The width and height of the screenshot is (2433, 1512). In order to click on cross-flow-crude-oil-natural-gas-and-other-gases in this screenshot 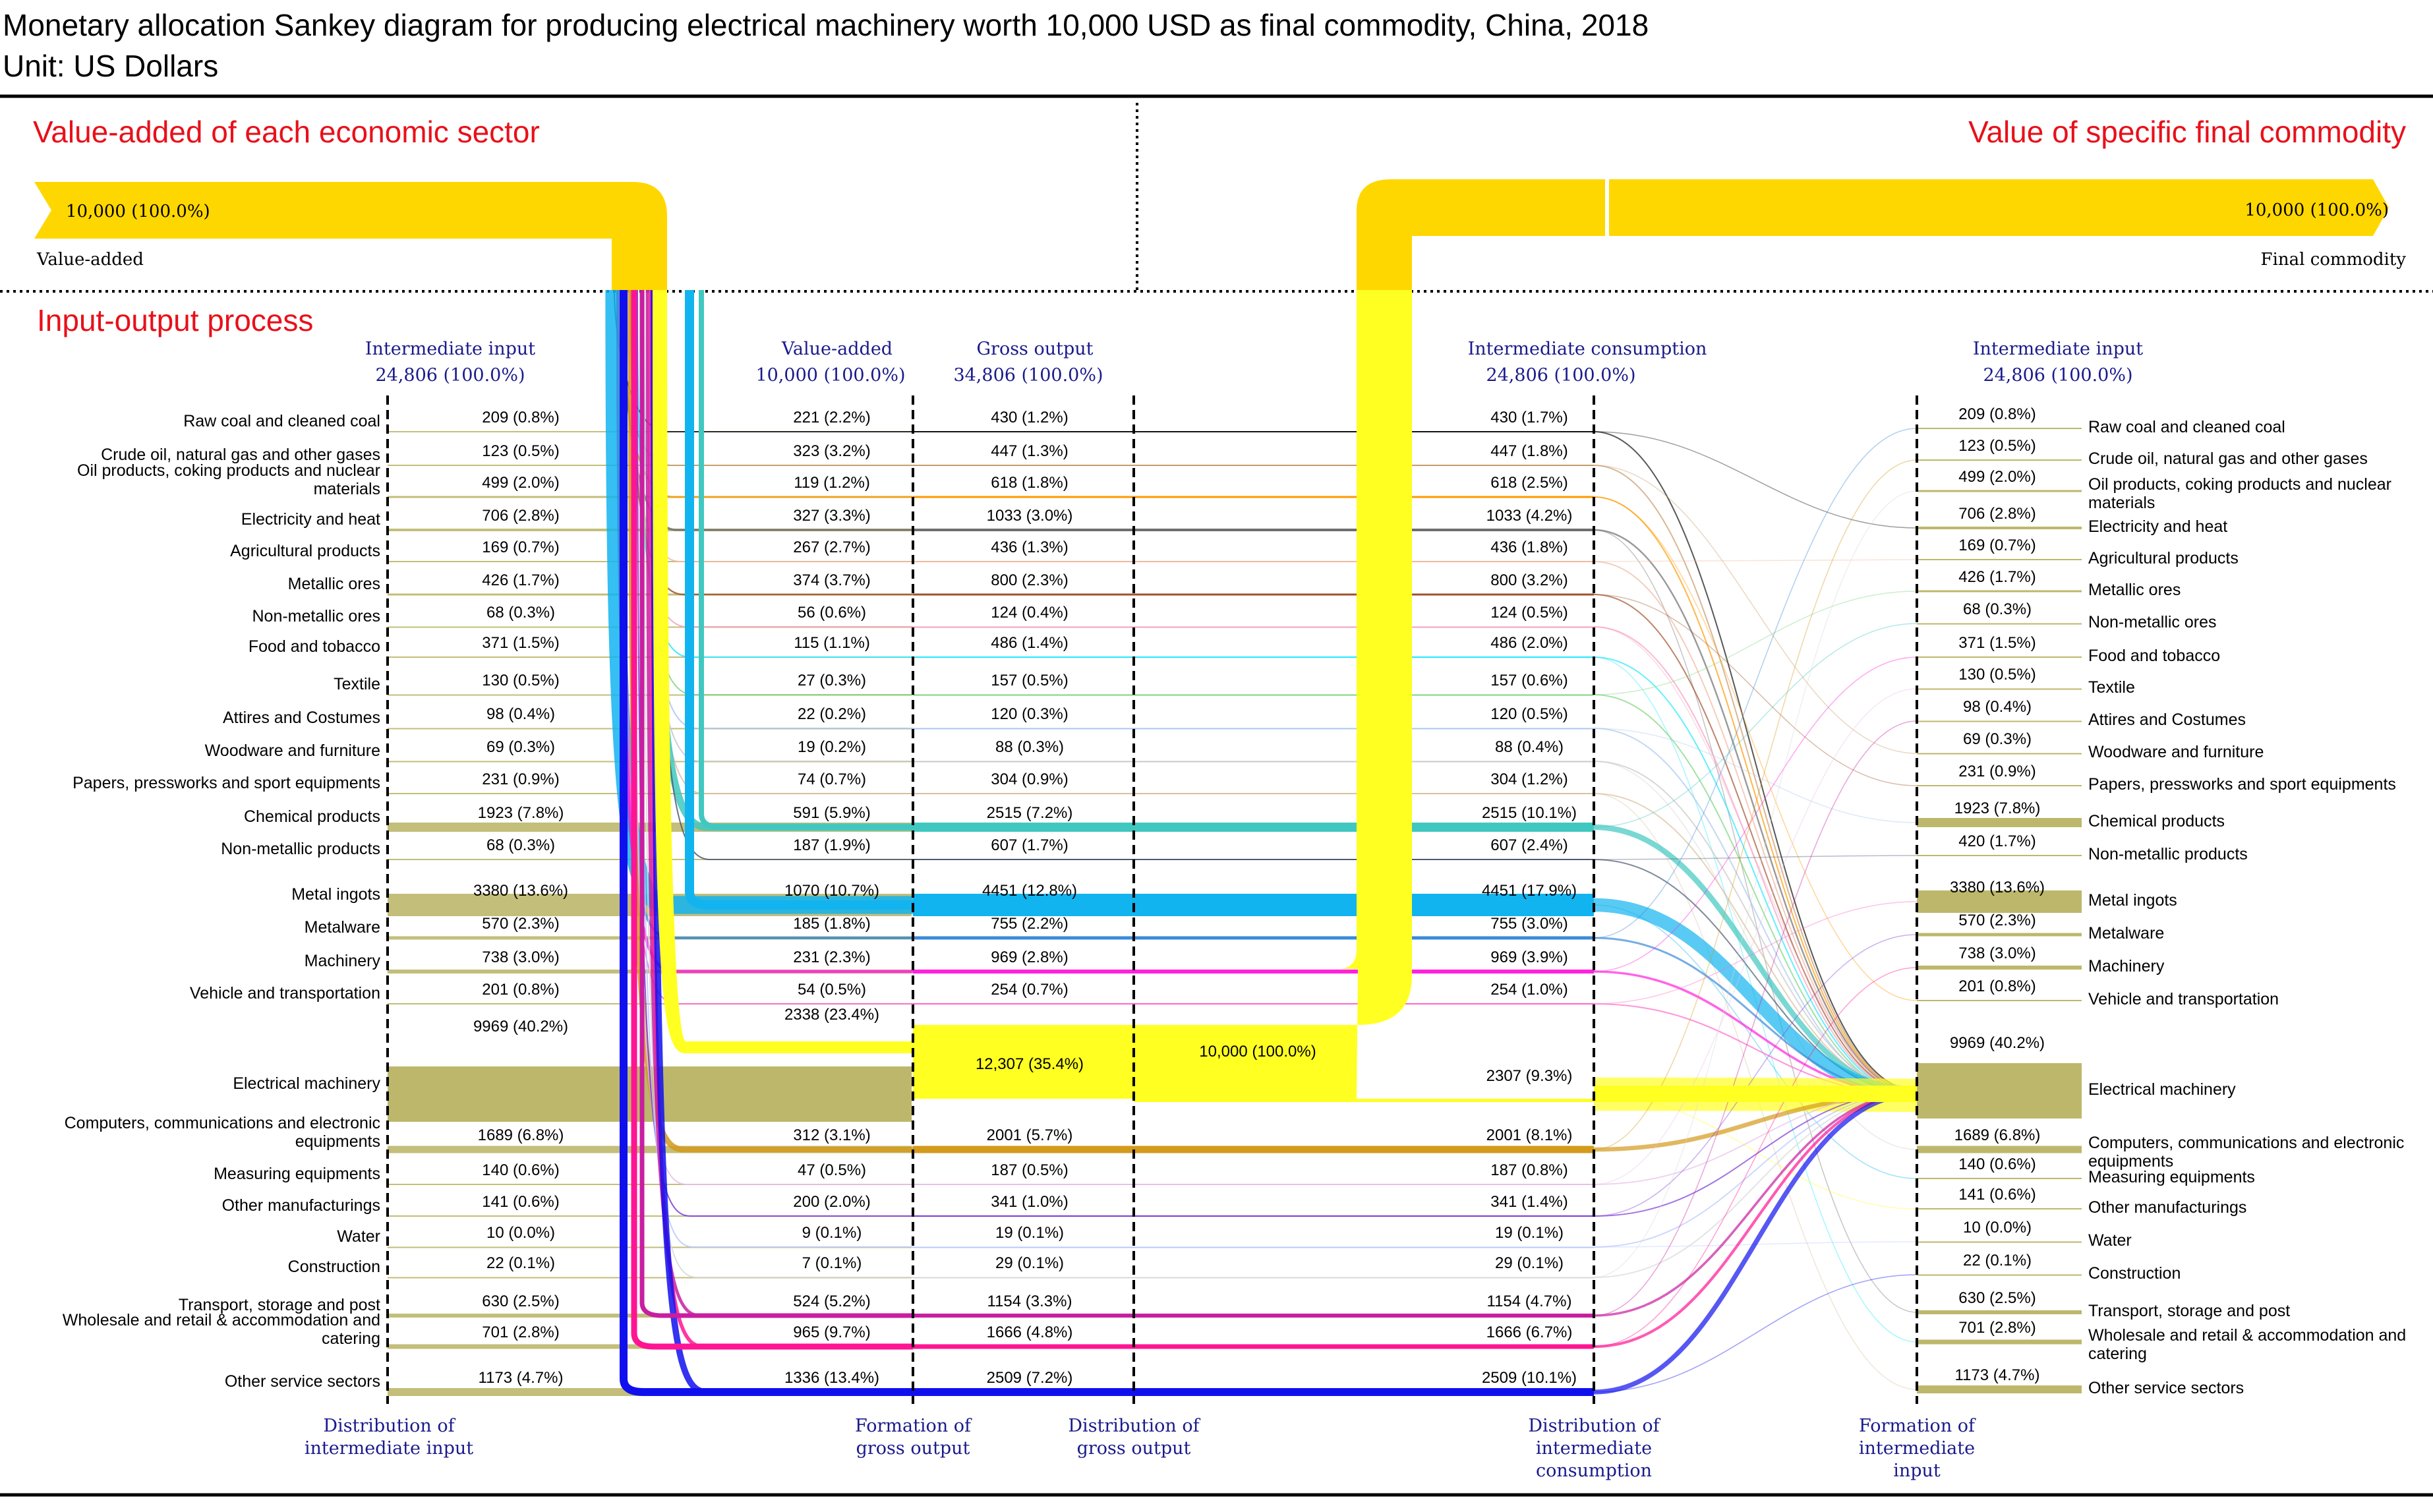, I will do `click(1755, 778)`.